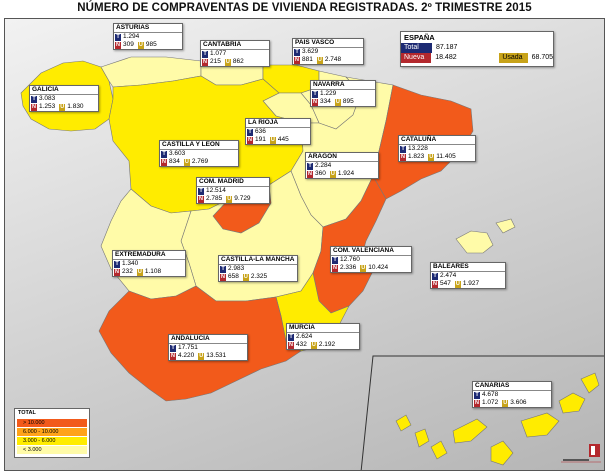 The height and width of the screenshot is (473, 609). What do you see at coordinates (199, 145) in the screenshot?
I see `region-name: CASTILLA Y LEON` at bounding box center [199, 145].